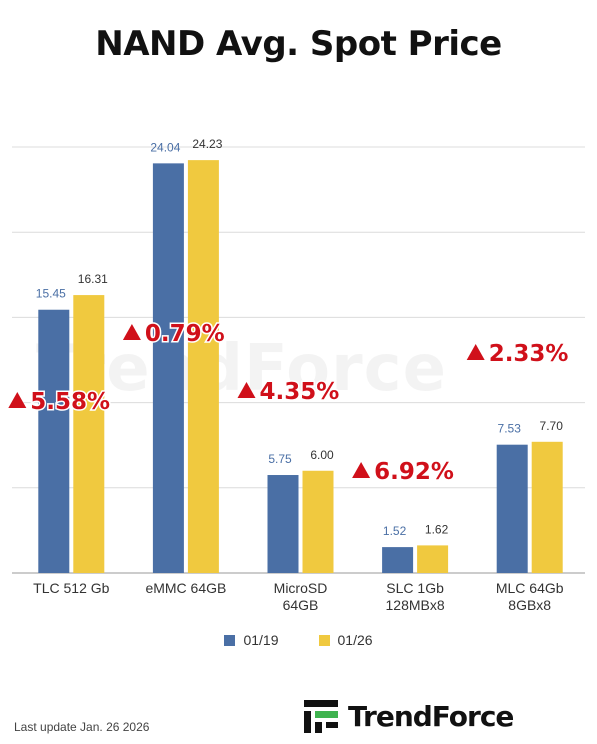 Image resolution: width=597 pixels, height=744 pixels. I want to click on data-label: 1.52, so click(395, 531).